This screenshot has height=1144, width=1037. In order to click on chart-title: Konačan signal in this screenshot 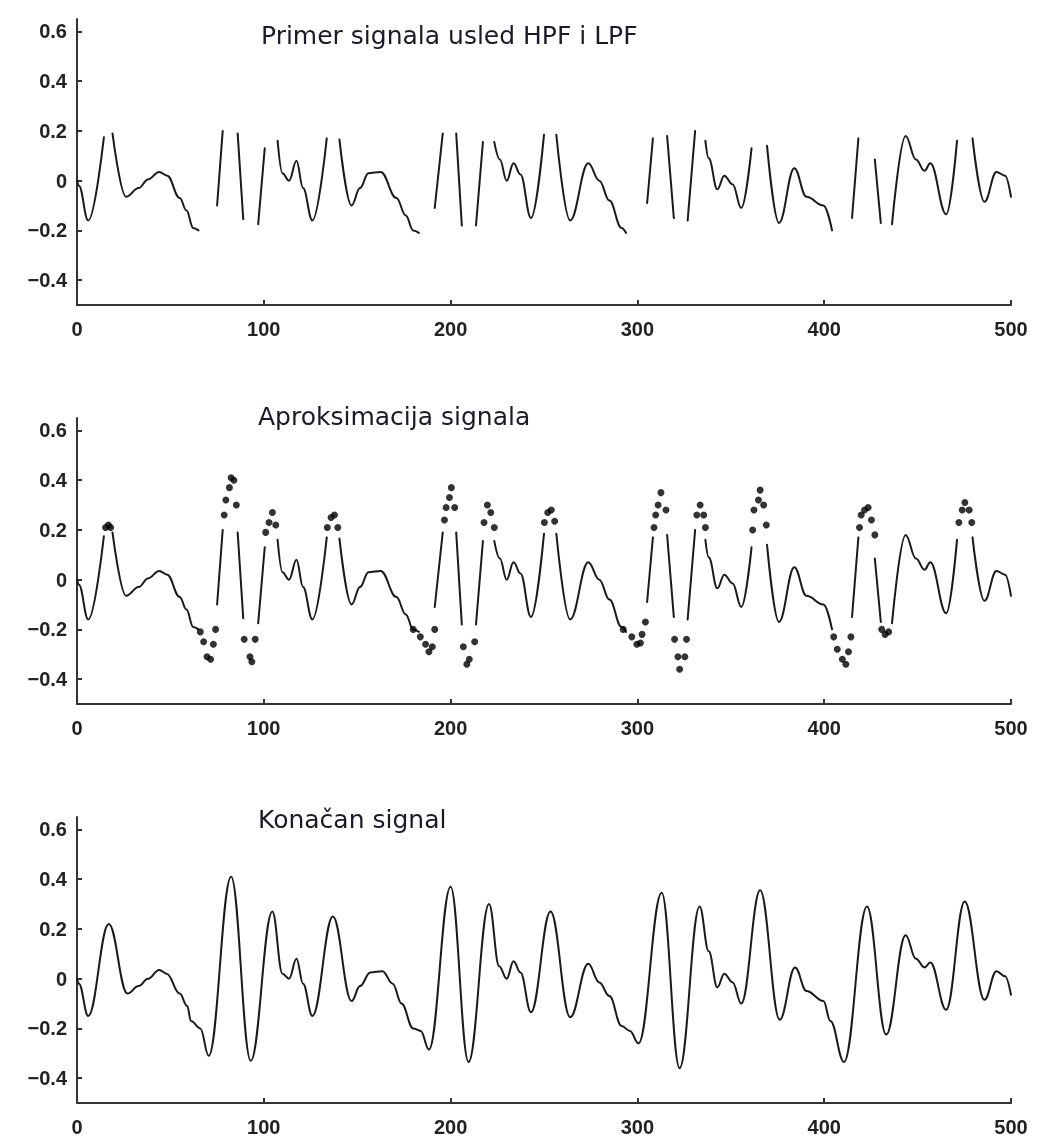, I will do `click(352, 819)`.